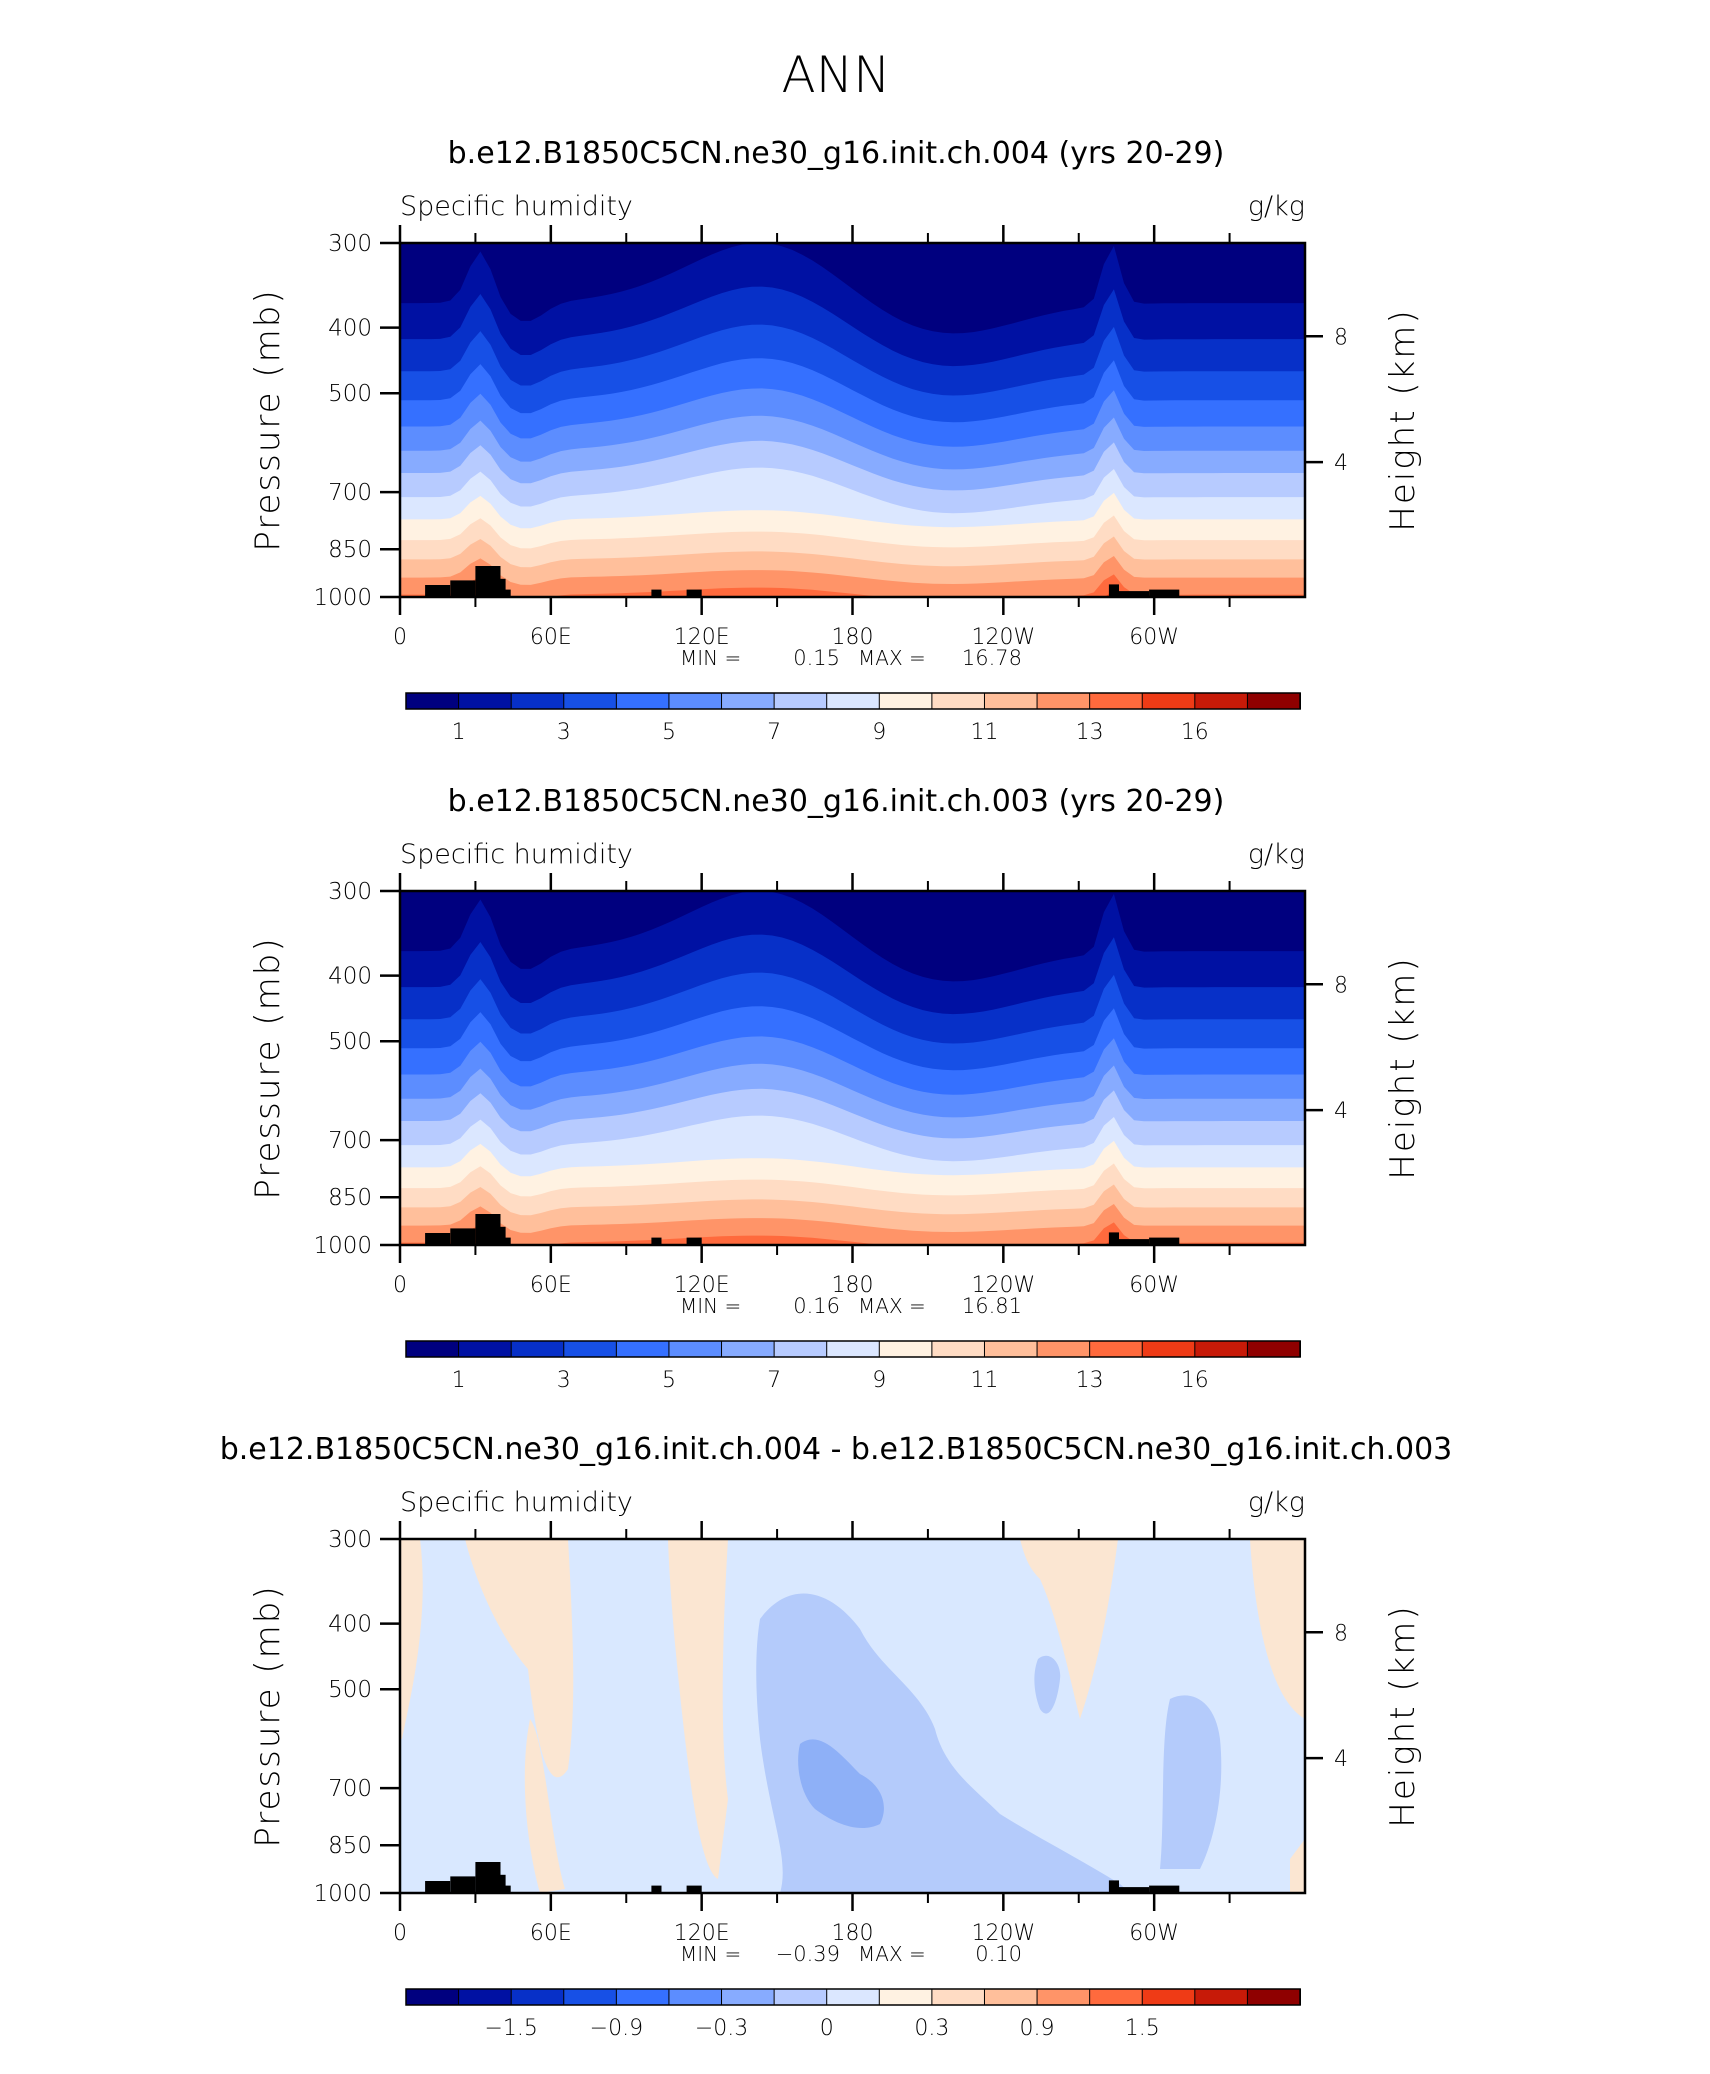 Image resolution: width=1710 pixels, height=2074 pixels. Describe the element at coordinates (1037, 2028) in the screenshot. I see `colorbar-label: 0.9` at that location.